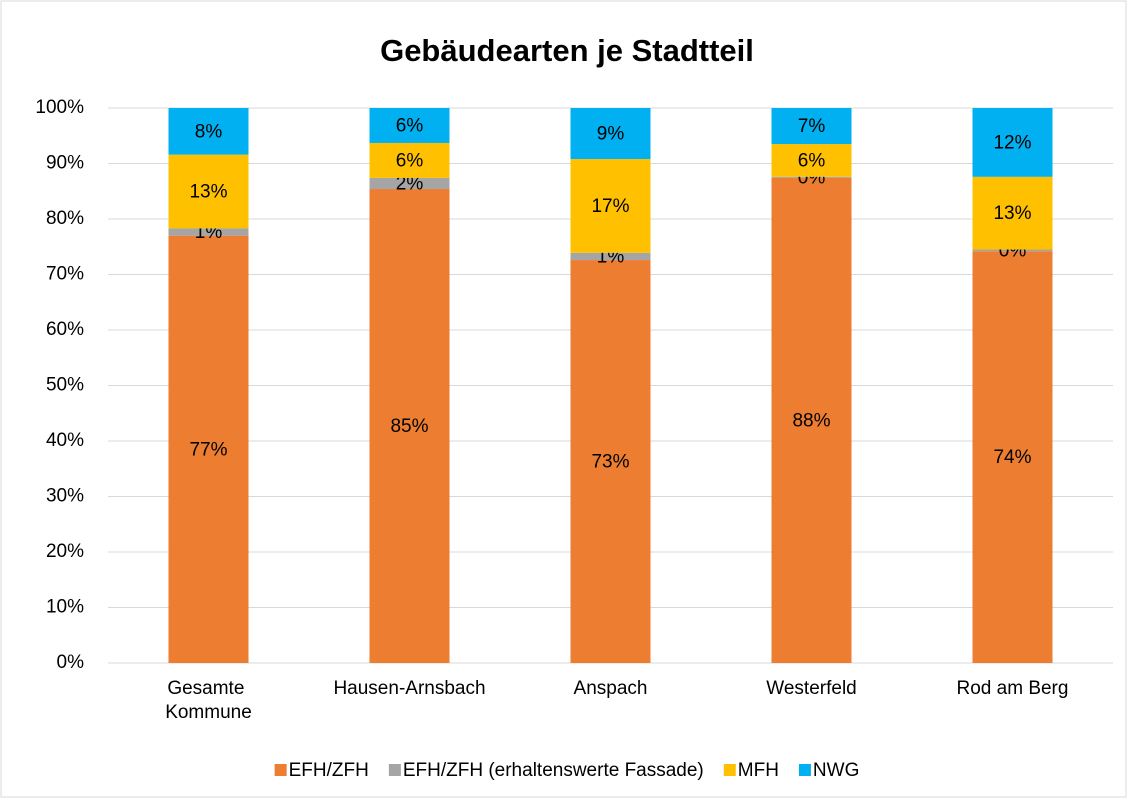  I want to click on x-tick-label: Hausen-Arnsbach, so click(409, 688).